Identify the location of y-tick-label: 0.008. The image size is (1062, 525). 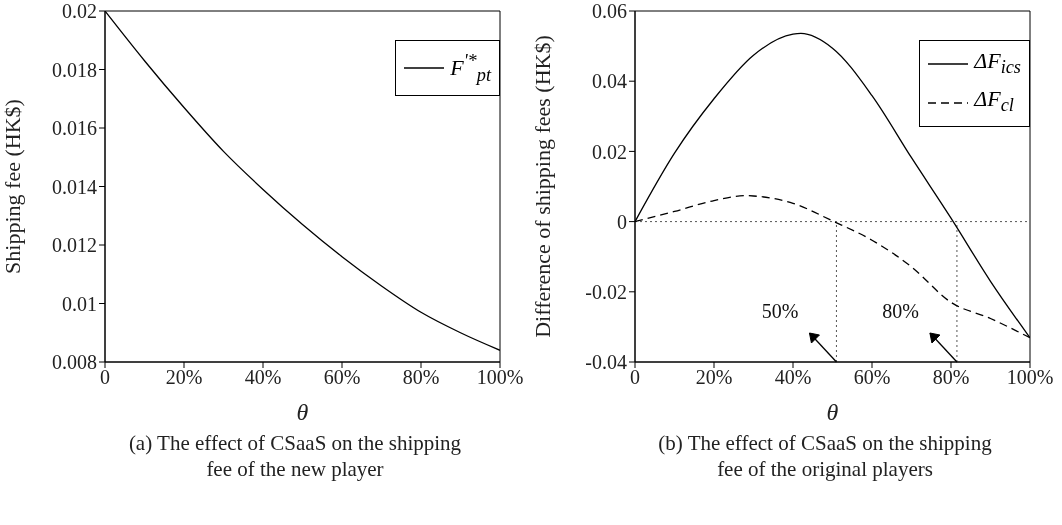
(74, 362).